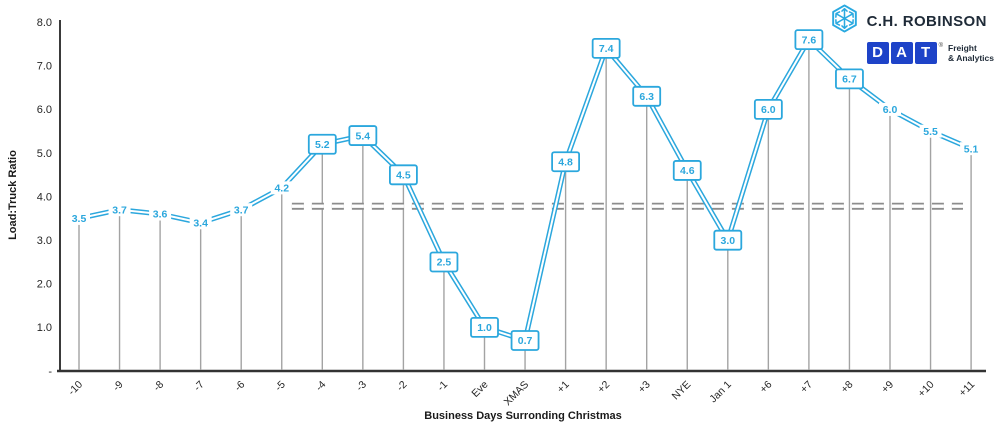 This screenshot has width=1000, height=431. Describe the element at coordinates (280, 386) in the screenshot. I see `x-tick-label: -5` at that location.